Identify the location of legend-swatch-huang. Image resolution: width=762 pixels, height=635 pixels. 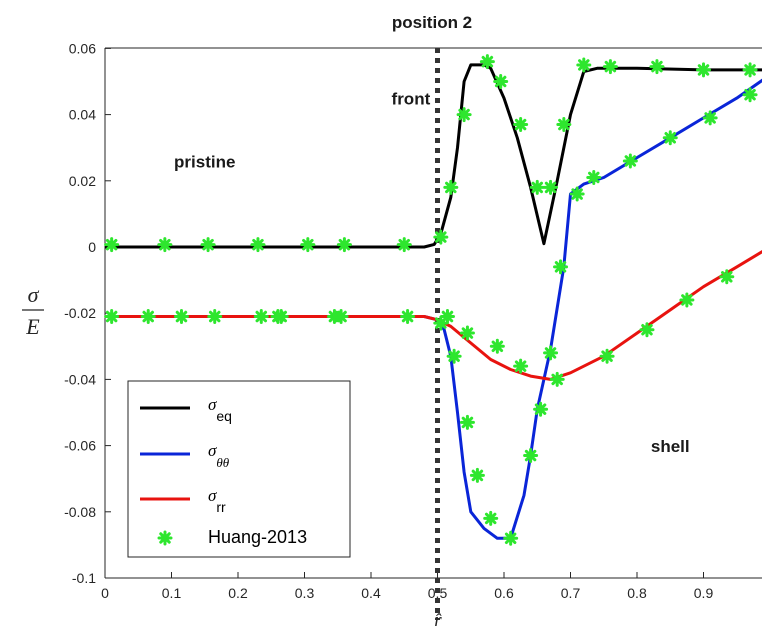
(165, 538).